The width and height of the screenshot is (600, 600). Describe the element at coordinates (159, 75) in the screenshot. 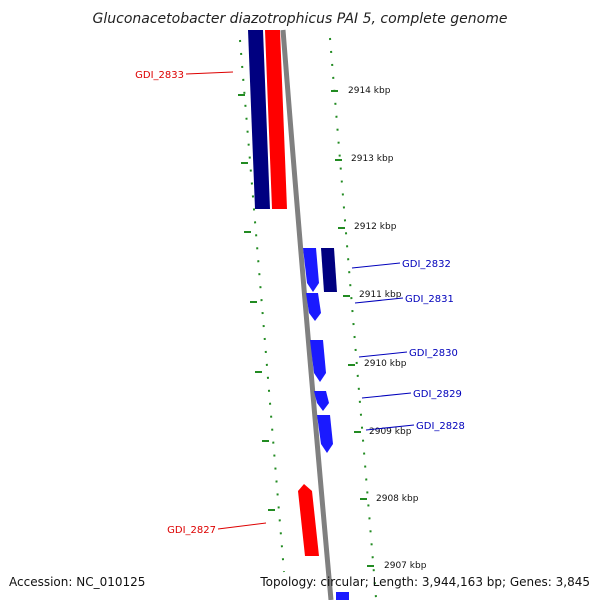

I see `gene-label-gdi-2833: GDI_2833` at that location.